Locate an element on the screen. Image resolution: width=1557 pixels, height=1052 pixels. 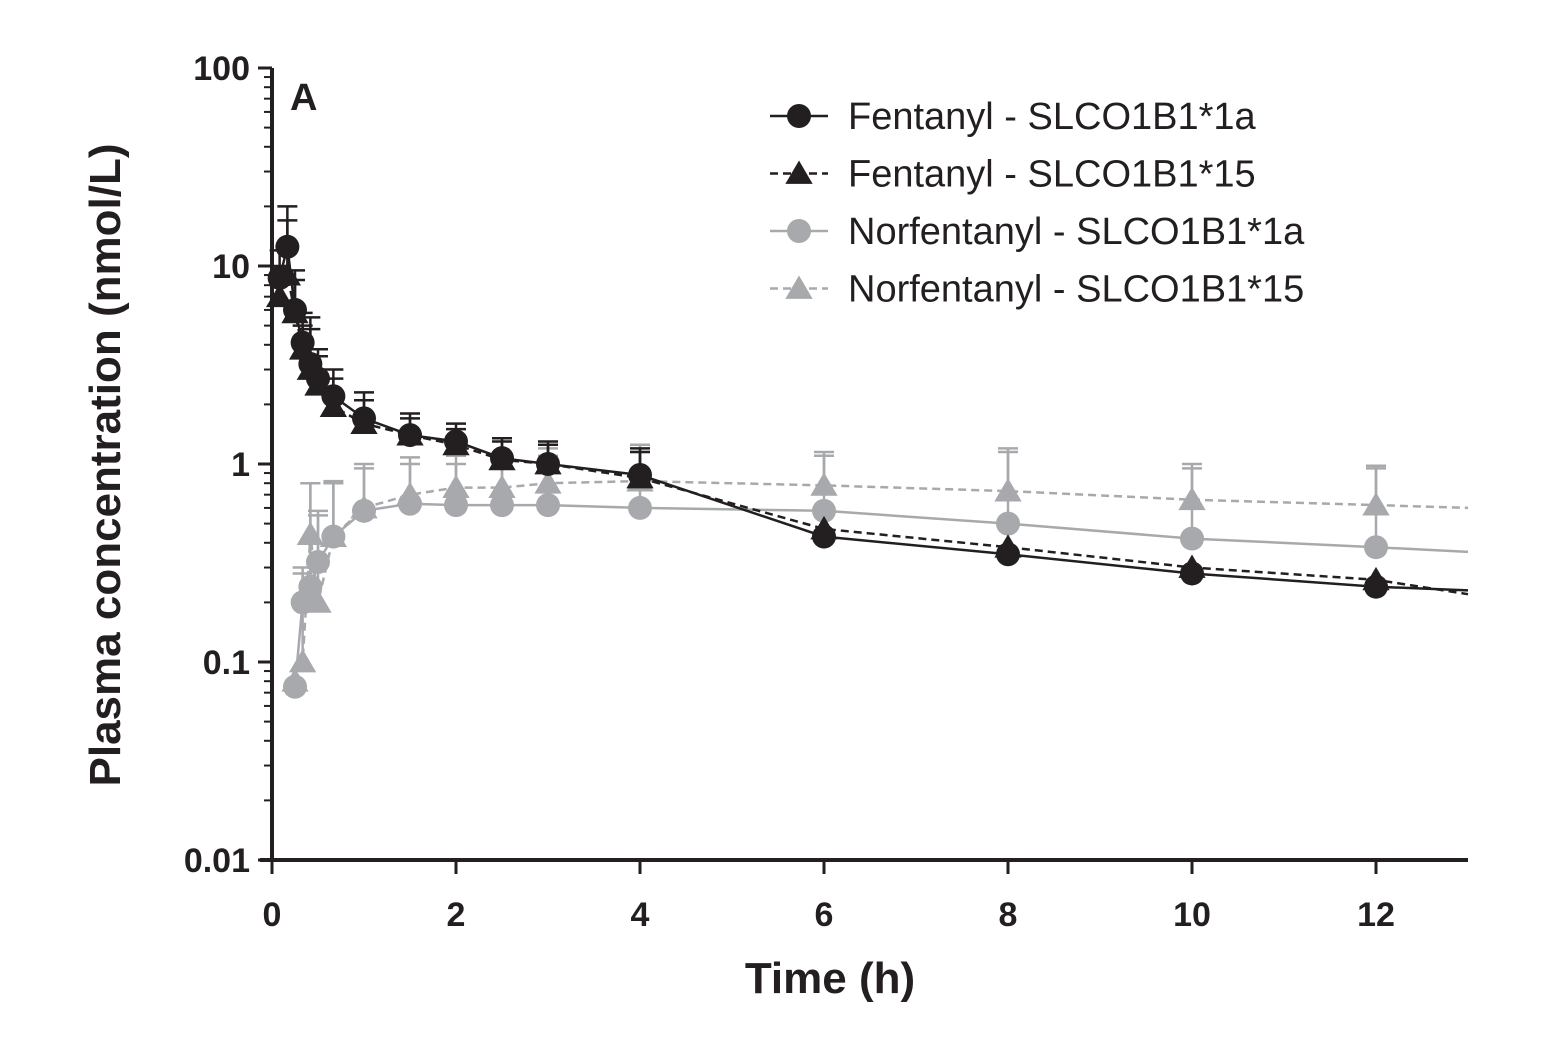
x-tick-label: 4 is located at coordinates (640, 915).